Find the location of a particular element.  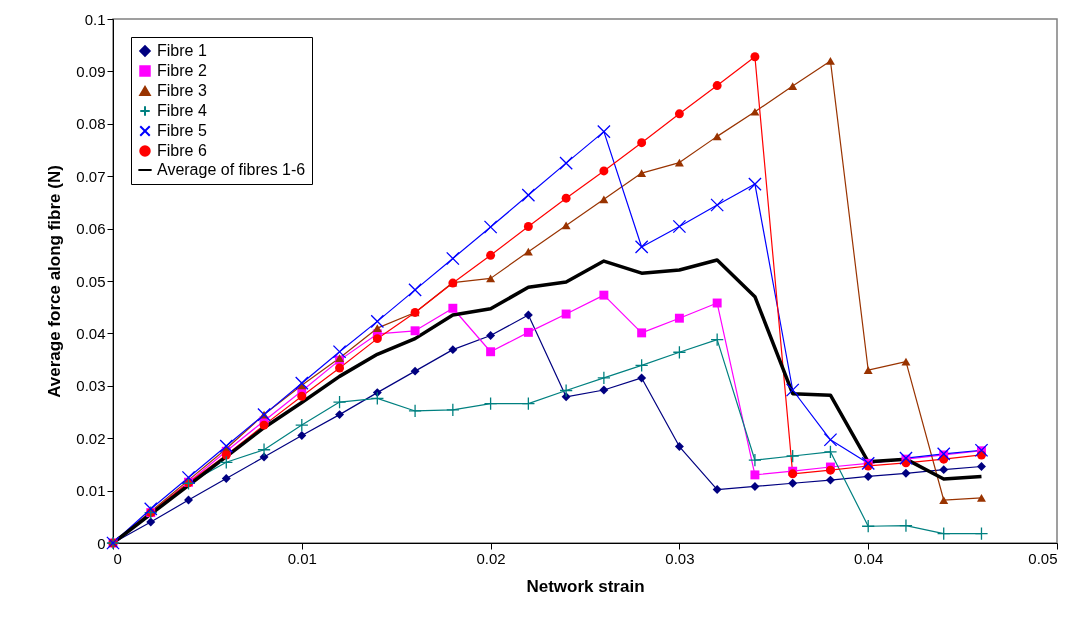

legend-label: Fibre 2 is located at coordinates (182, 70).